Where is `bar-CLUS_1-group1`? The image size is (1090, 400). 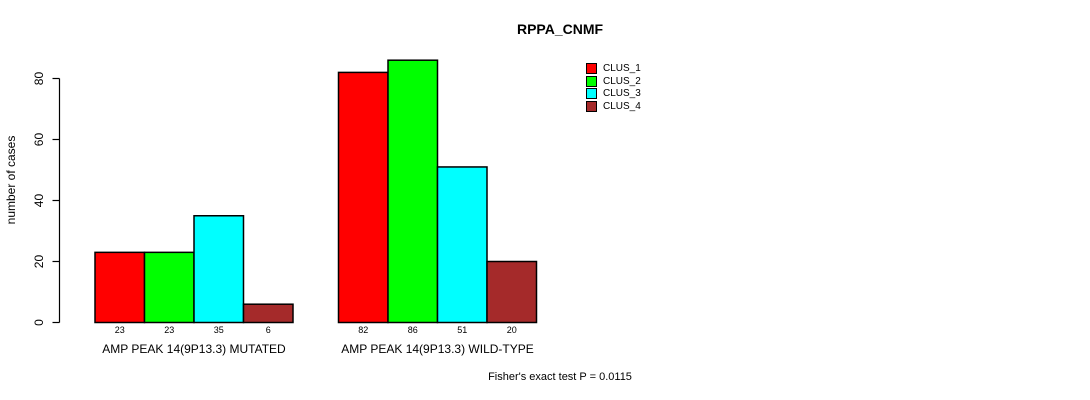
bar-CLUS_1-group1 is located at coordinates (120, 287).